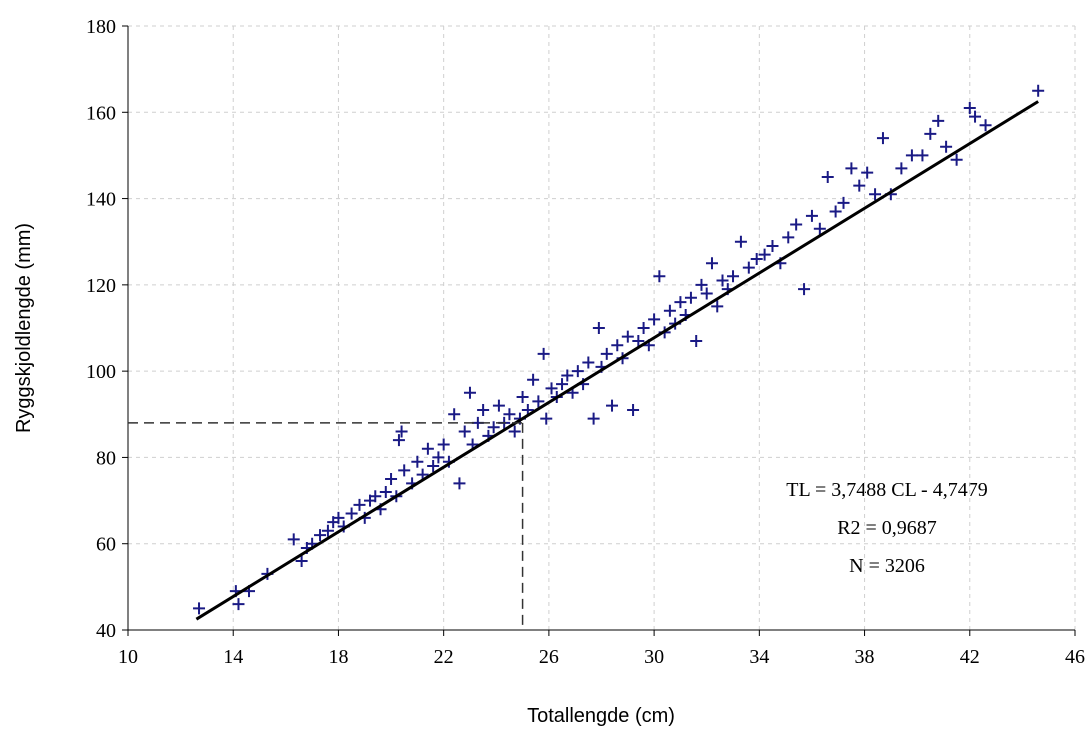 The height and width of the screenshot is (735, 1090). Describe the element at coordinates (24, 328) in the screenshot. I see `y-axis-title: Ryggskjoldlengde (mm)` at that location.